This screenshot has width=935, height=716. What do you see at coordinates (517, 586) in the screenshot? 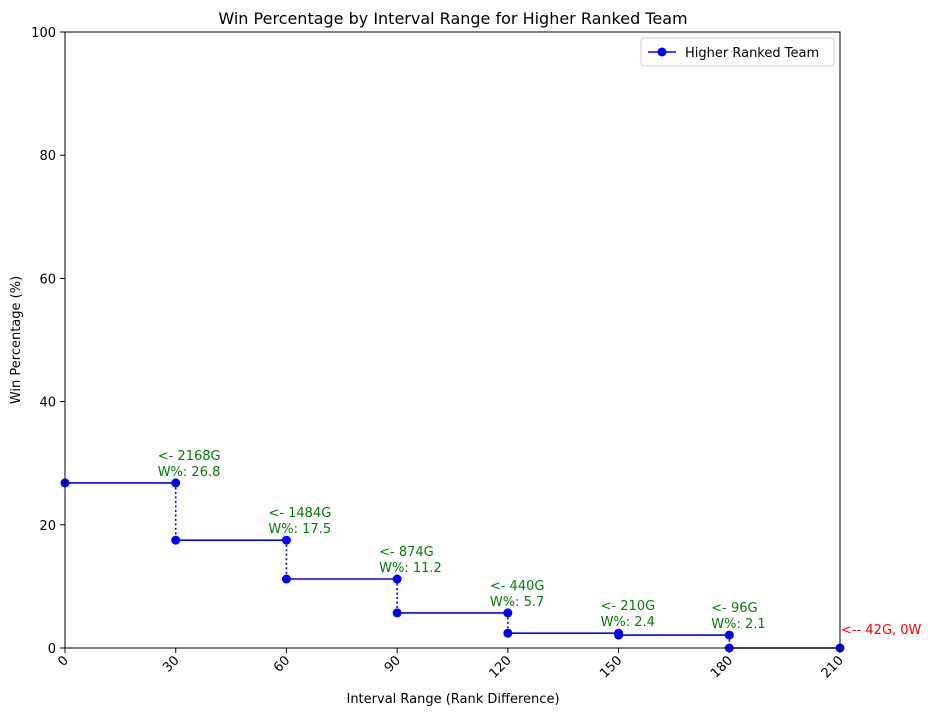
I see `annotation-label: <- 440G` at bounding box center [517, 586].